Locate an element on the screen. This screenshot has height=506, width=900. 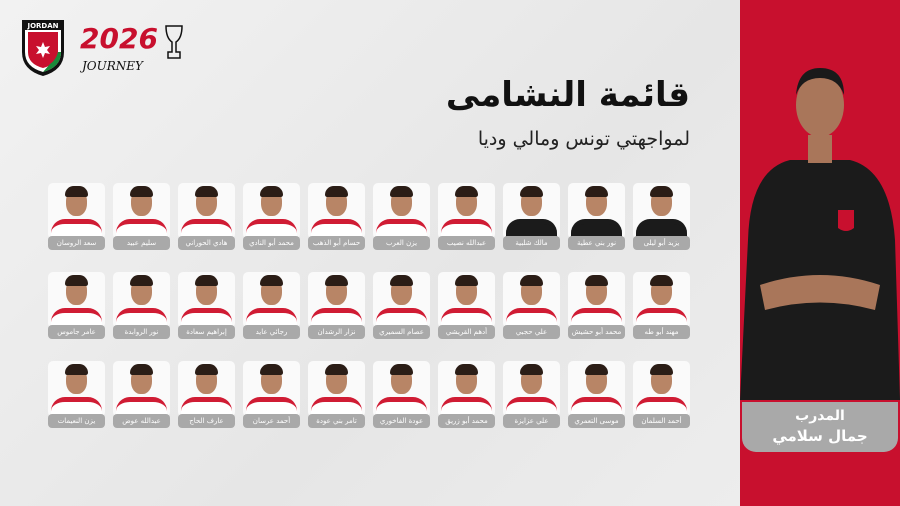
coach-caption: المدرب جمال سلامي is located at coordinates (820, 427).